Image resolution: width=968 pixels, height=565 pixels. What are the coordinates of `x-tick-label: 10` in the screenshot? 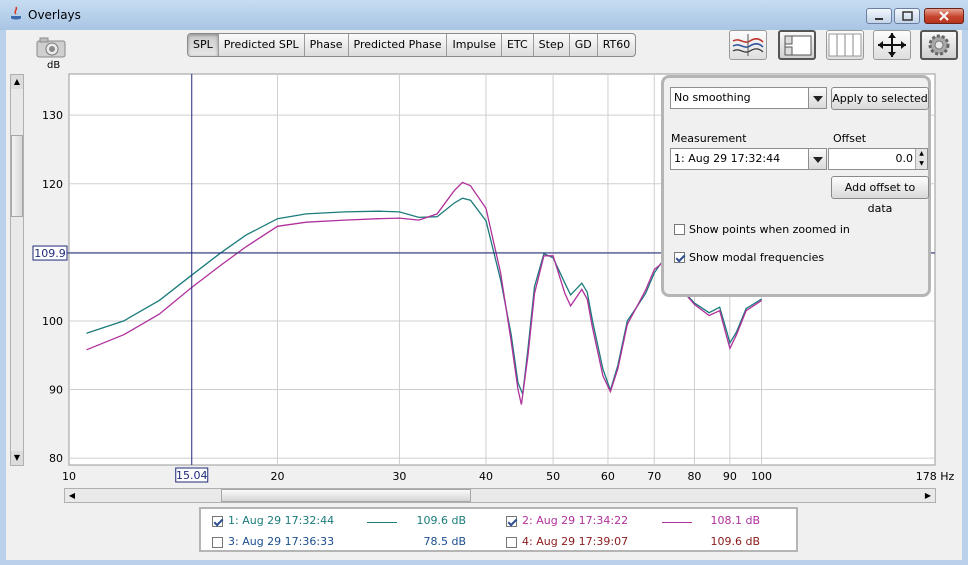 It's located at (69, 476).